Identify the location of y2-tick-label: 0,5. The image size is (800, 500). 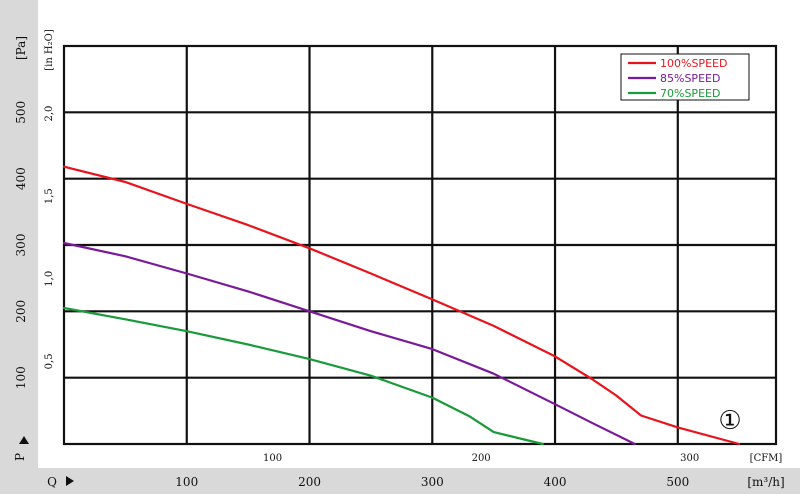
(49, 361).